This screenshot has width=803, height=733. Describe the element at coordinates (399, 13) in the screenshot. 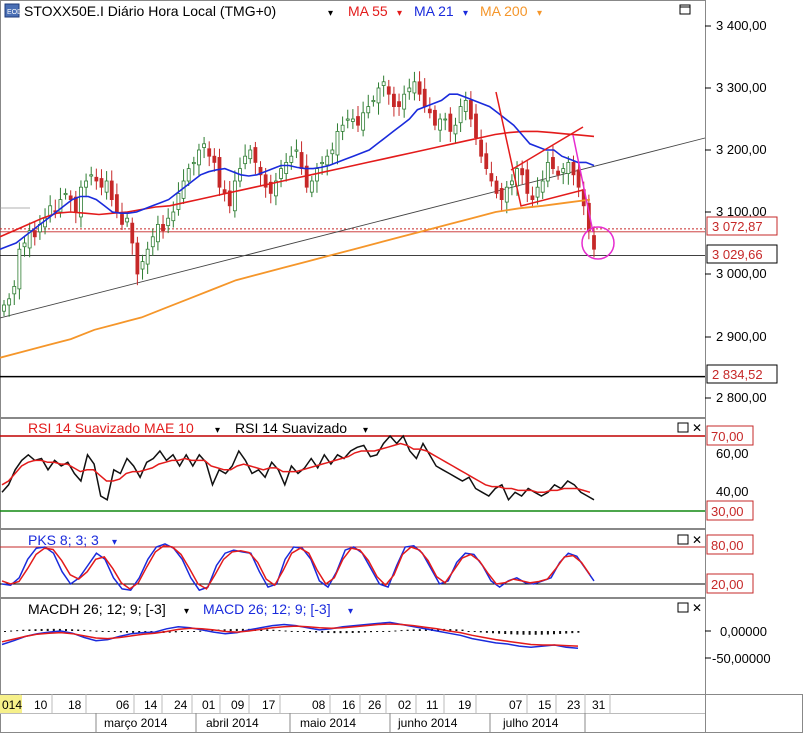

I see `ma55-dropdown-icon: ▾` at that location.